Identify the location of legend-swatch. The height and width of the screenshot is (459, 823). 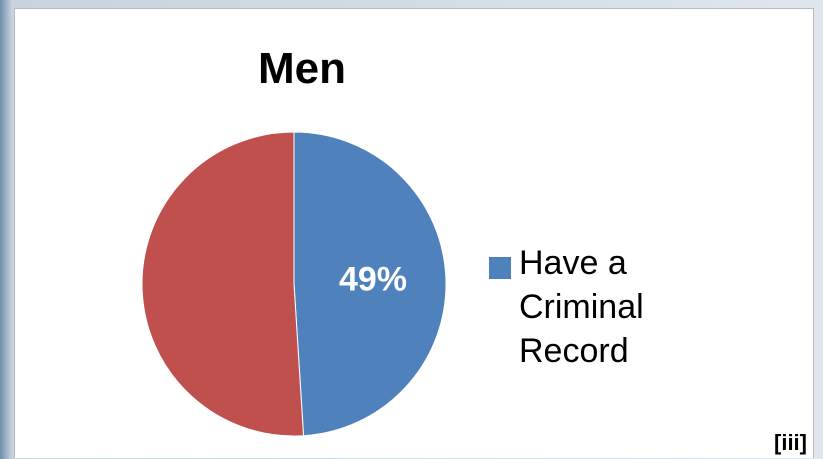
(500, 268).